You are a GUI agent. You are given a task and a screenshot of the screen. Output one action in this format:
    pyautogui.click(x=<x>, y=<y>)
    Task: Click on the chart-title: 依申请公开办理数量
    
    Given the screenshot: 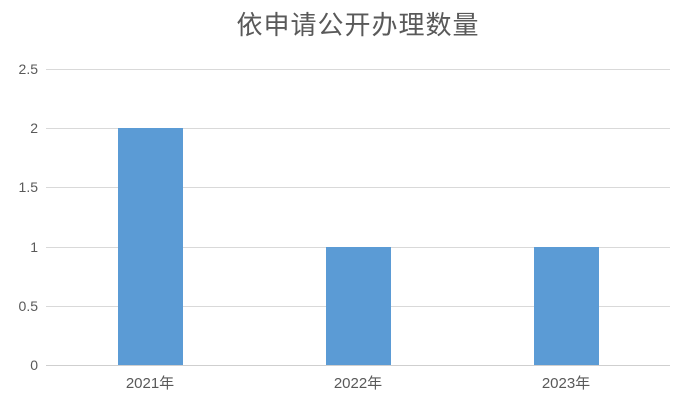 What is the action you would take?
    pyautogui.click(x=358, y=25)
    